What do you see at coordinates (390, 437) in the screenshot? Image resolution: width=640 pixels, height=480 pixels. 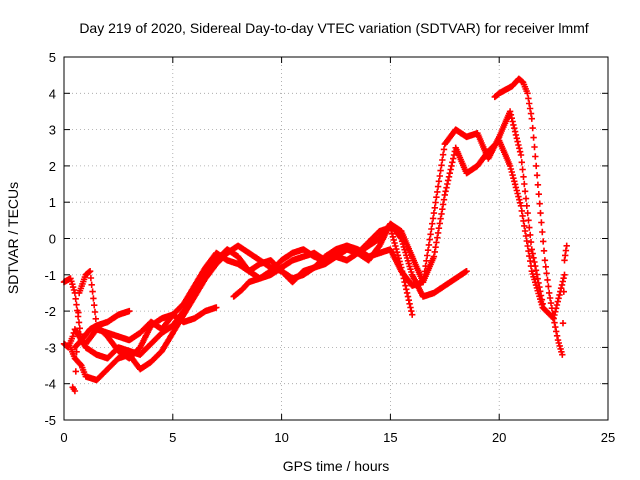 I see `x-tick-label: 15` at bounding box center [390, 437].